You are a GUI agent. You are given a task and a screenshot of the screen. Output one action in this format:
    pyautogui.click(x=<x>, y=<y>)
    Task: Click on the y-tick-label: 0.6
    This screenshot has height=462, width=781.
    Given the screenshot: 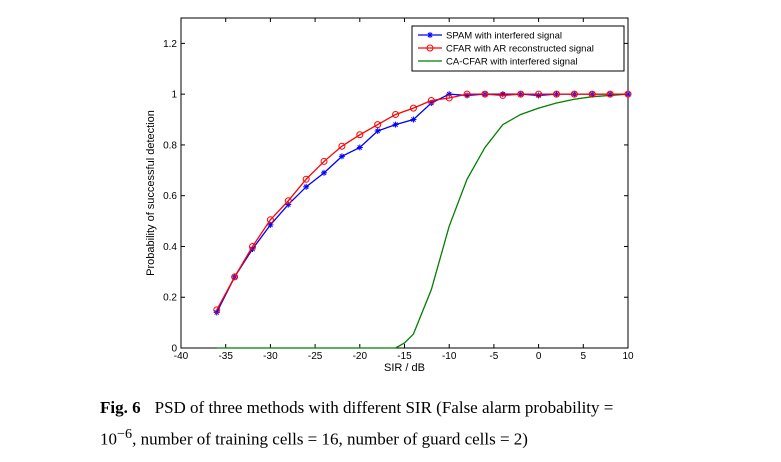 What is the action you would take?
    pyautogui.click(x=170, y=196)
    